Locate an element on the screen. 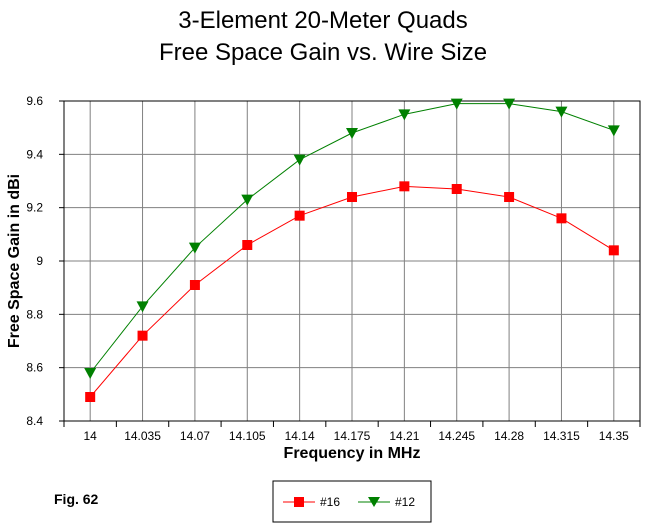 The image size is (646, 529). x-tick-label: 14.35 is located at coordinates (614, 436).